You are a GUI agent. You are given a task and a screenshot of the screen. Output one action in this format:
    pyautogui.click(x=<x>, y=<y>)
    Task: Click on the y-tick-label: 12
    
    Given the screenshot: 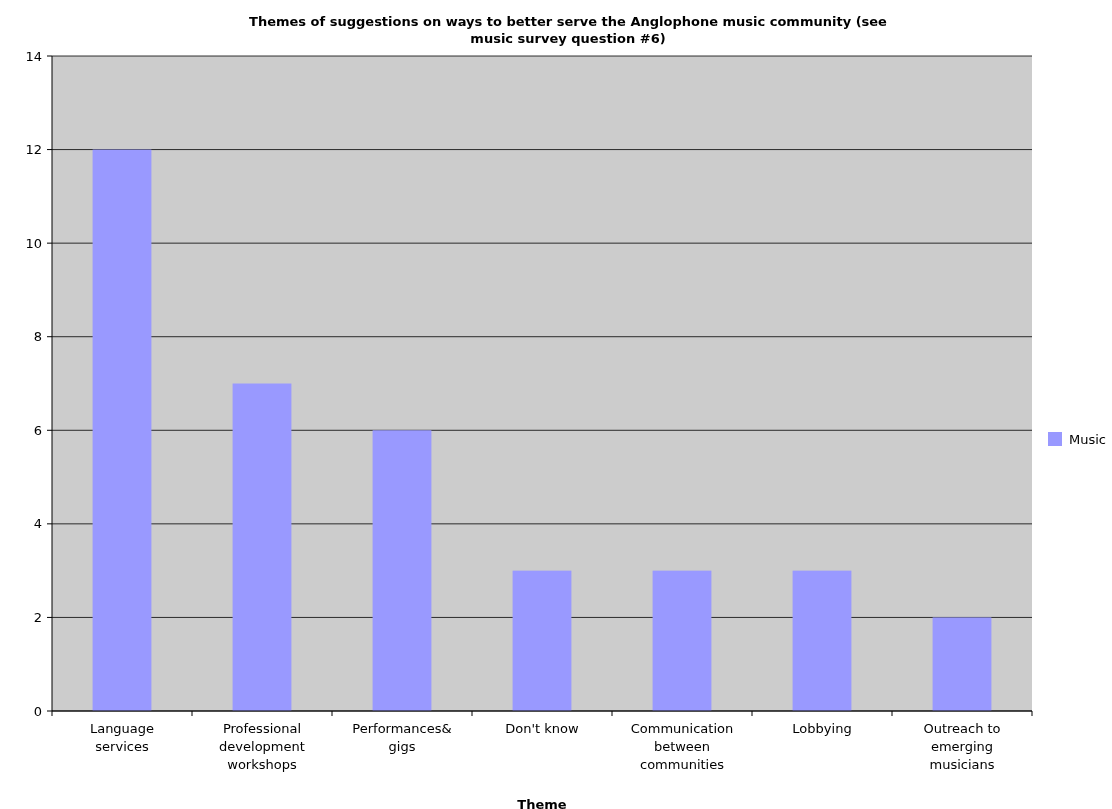 What is the action you would take?
    pyautogui.click(x=33, y=150)
    